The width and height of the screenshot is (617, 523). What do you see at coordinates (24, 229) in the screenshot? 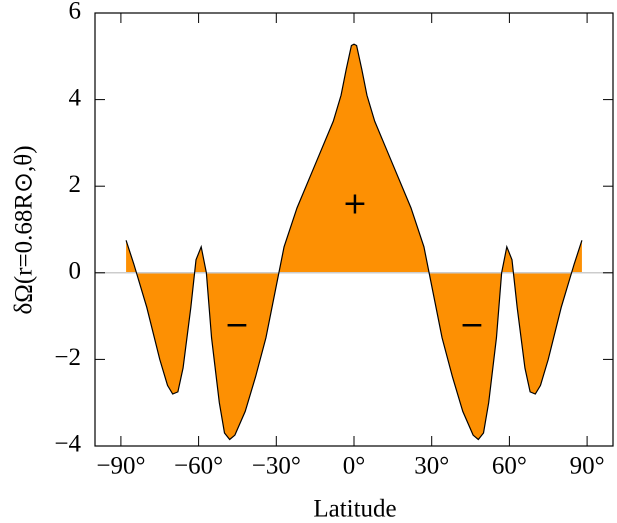
I see `y-axis-label: δΩ(r=0.68R⊙,θ)` at bounding box center [24, 229].